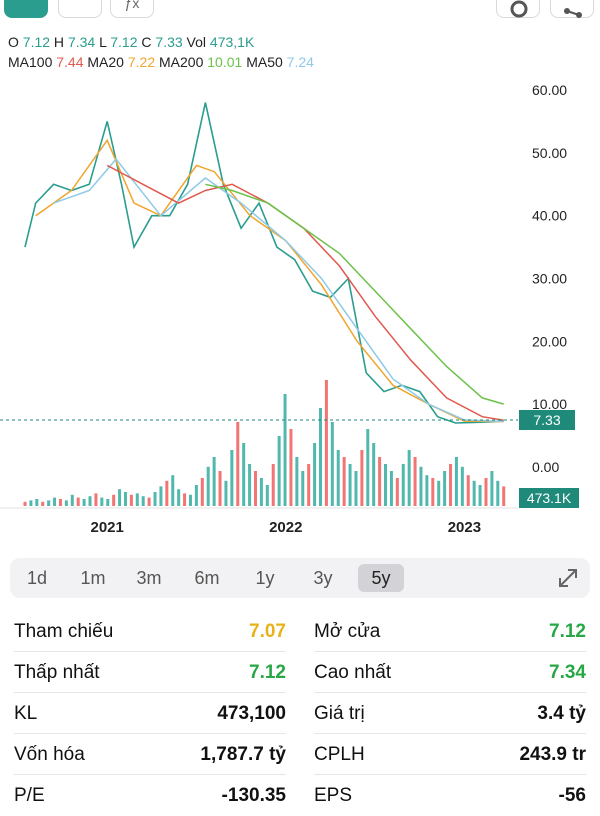  I want to click on stat-label: Vốn hóa, so click(49, 754).